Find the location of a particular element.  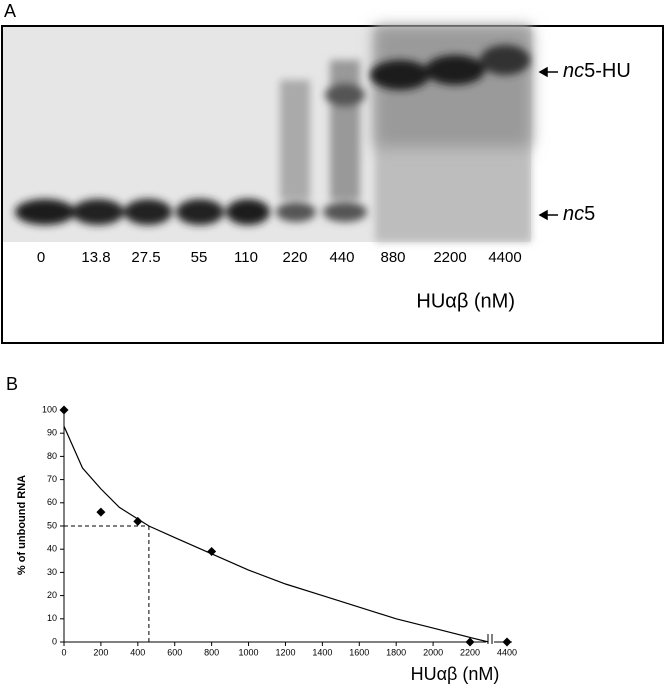

x-tick-label: 0 is located at coordinates (63, 652).